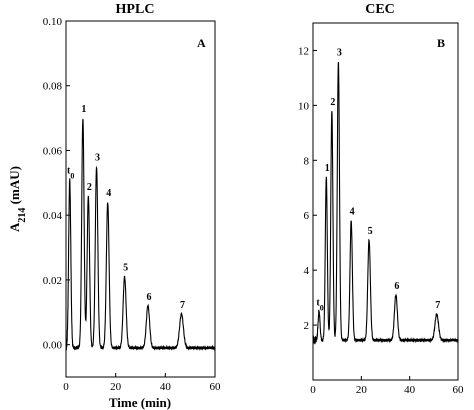 This screenshot has width=474, height=410. What do you see at coordinates (201, 43) in the screenshot?
I see `panel-label-a: A` at bounding box center [201, 43].